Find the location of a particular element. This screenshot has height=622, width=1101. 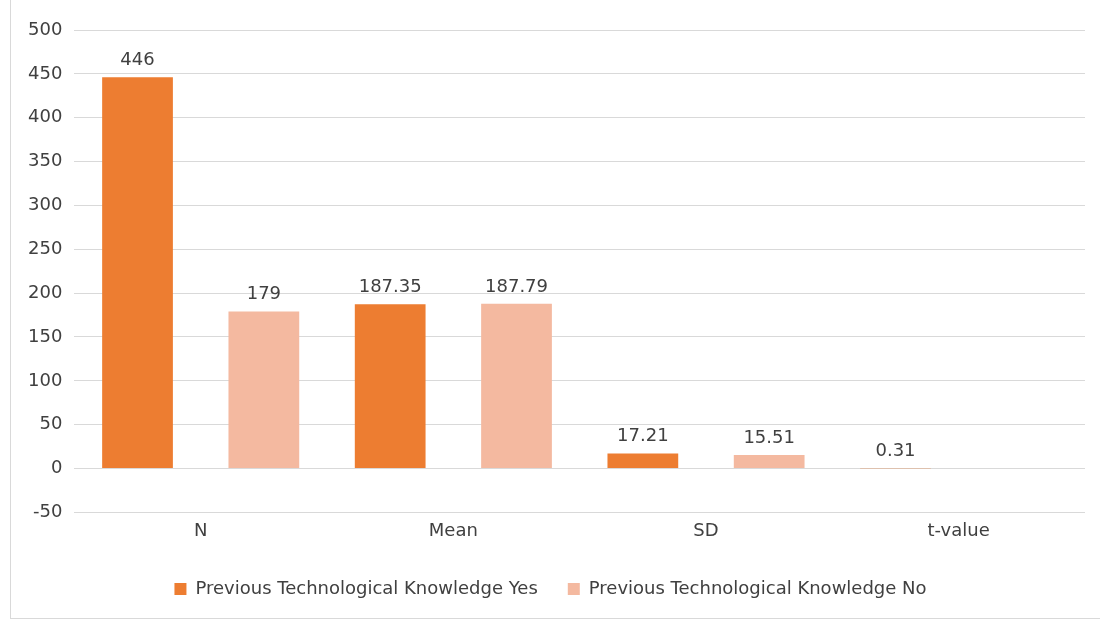

y-tick-label: 0 is located at coordinates (56, 467).